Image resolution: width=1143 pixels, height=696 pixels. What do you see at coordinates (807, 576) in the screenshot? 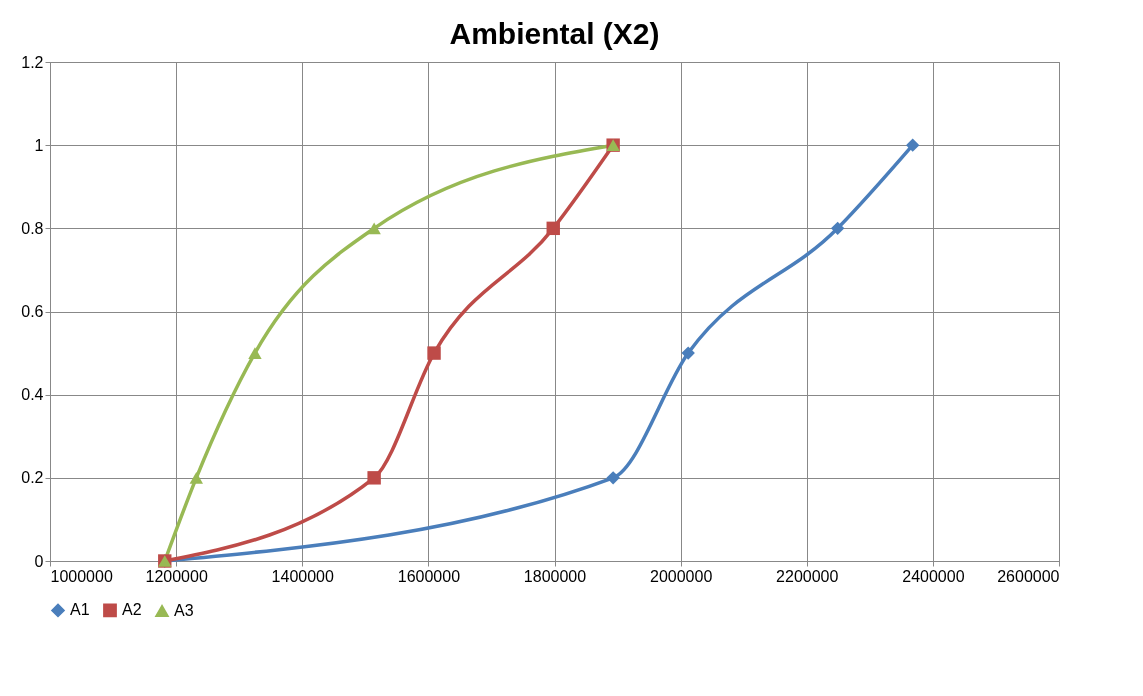
I see `x-tick-label: 2200000` at bounding box center [807, 576].